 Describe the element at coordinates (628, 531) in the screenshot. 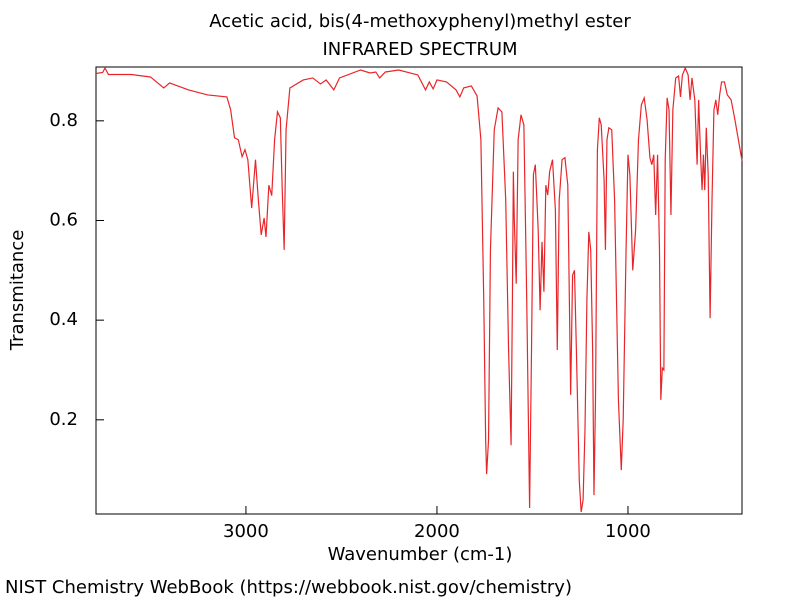

I see `x-tick-label: 1000` at that location.